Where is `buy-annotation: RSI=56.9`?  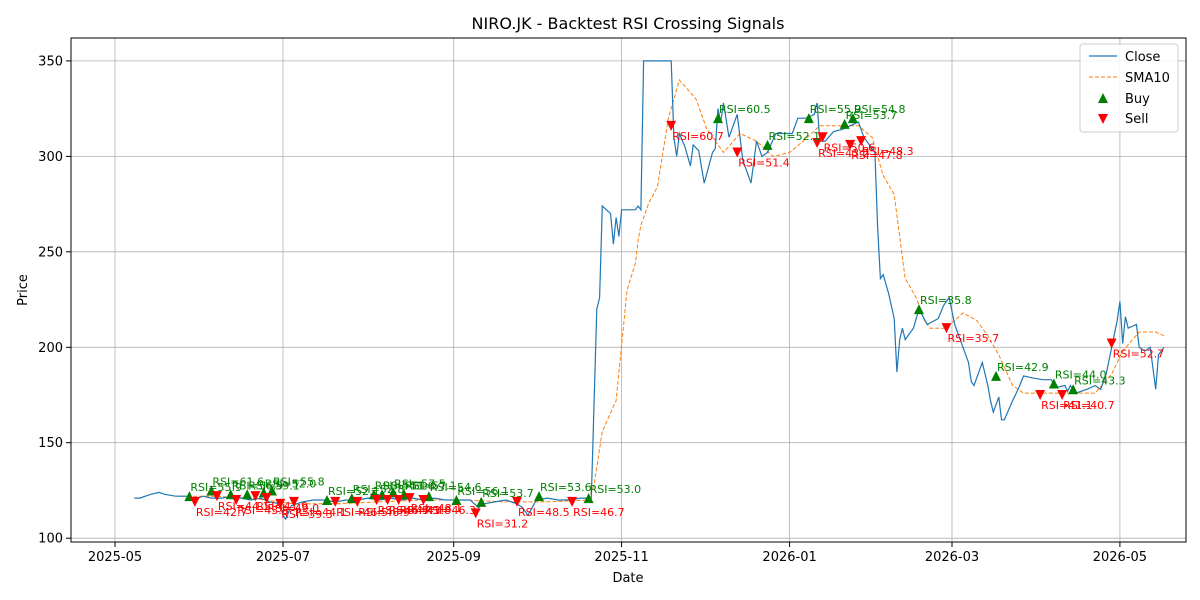 buy-annotation: RSI=56.9 is located at coordinates (258, 485).